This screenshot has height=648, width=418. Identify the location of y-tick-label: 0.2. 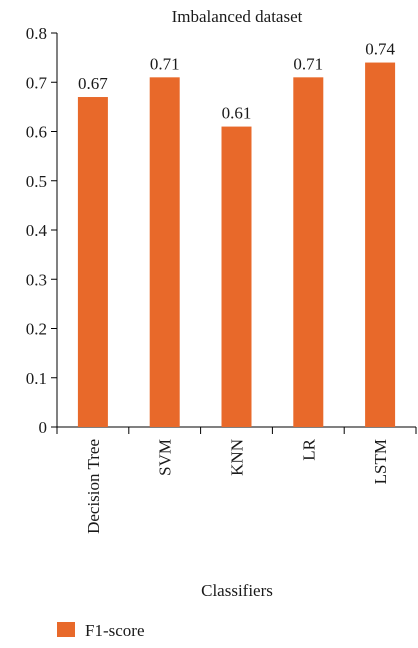
(36, 329).